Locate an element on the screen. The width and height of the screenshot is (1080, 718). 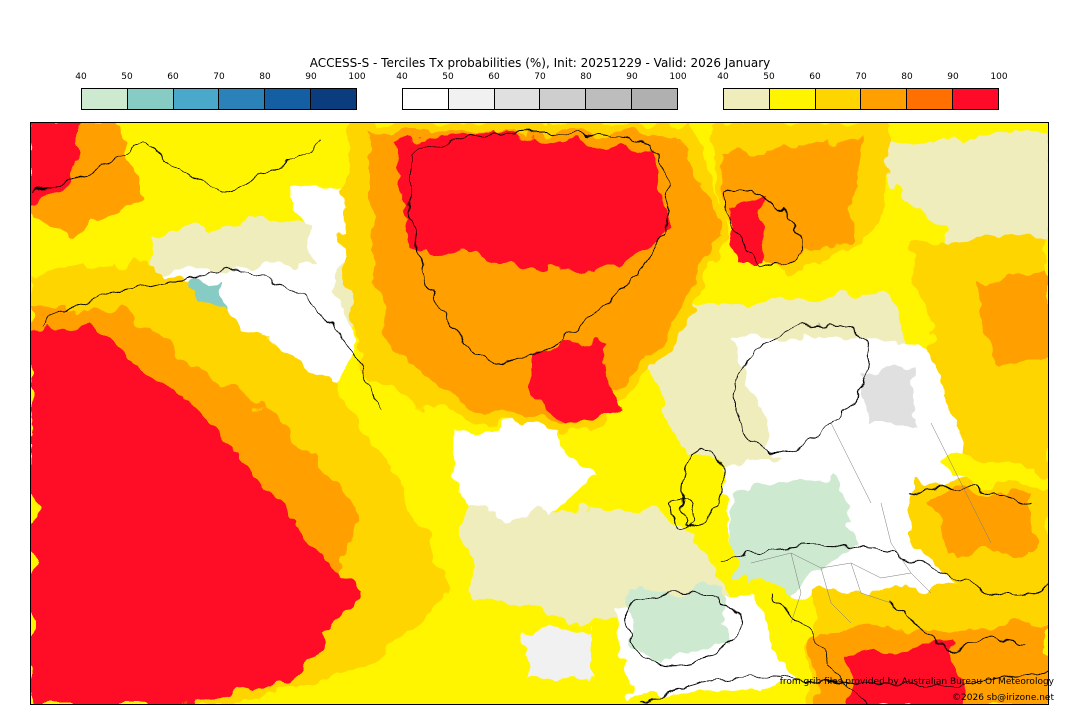
copyright-credit: ©2026 sb@irizone.net is located at coordinates (1003, 698).